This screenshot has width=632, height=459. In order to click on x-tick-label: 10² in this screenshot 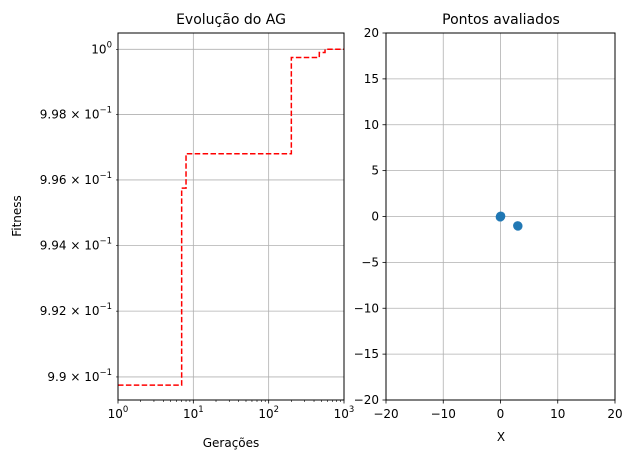, I will do `click(268, 413)`.